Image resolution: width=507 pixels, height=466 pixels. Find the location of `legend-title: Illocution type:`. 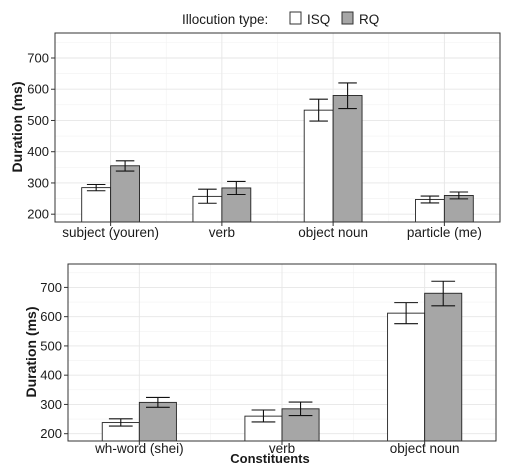

legend-title: Illocution type: is located at coordinates (225, 19).